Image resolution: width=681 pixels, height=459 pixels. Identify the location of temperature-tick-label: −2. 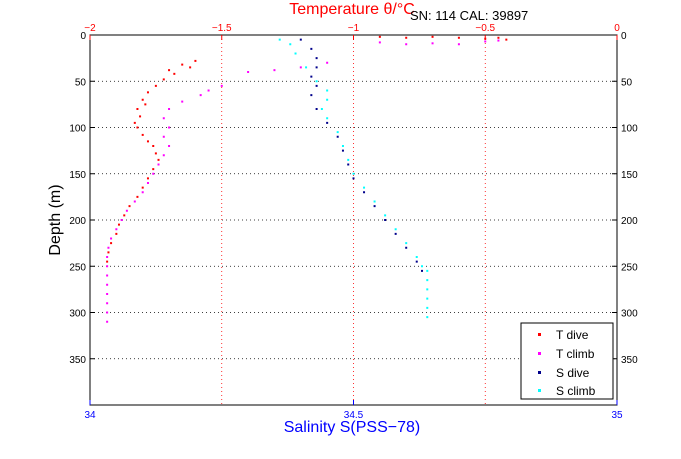
(90, 28).